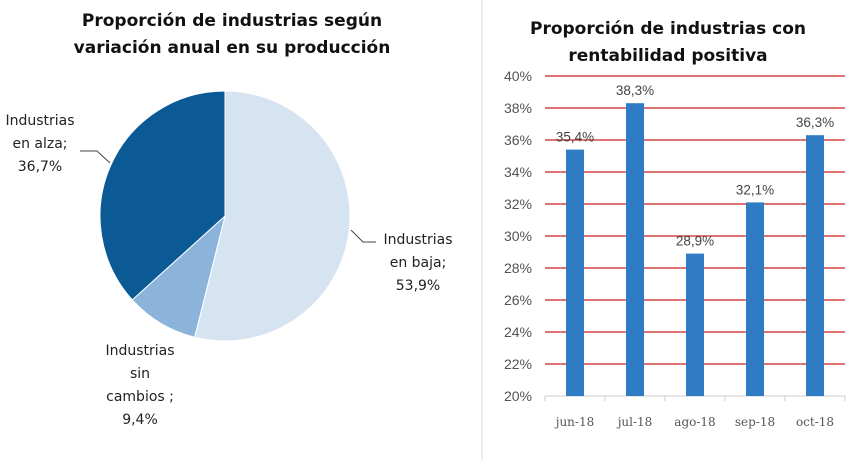  What do you see at coordinates (694, 422) in the screenshot?
I see `x-tick-label: ago-18` at bounding box center [694, 422].